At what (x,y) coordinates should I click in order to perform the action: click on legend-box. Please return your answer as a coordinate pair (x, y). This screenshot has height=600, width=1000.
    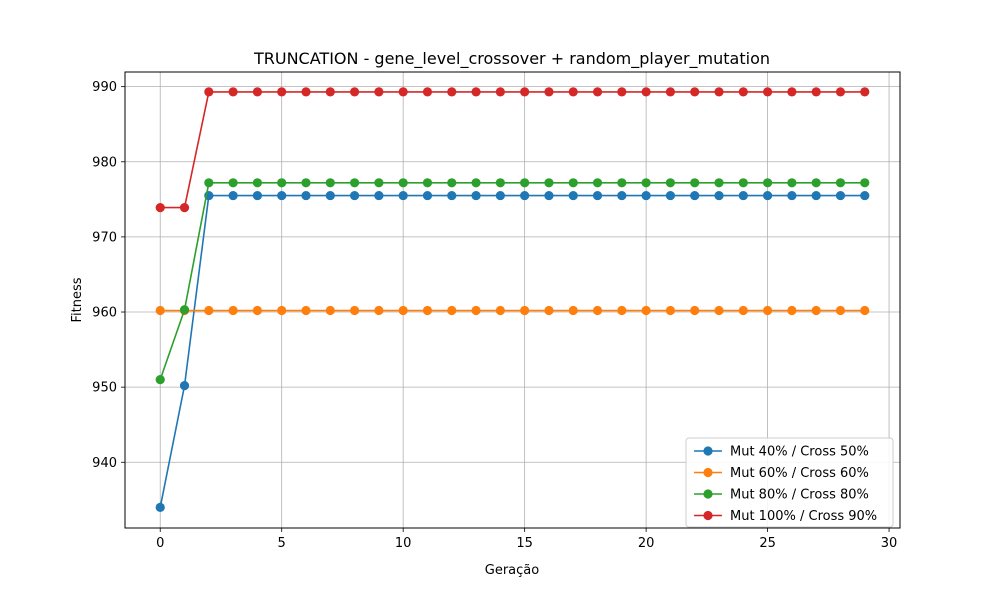
    Looking at the image, I should click on (789, 482).